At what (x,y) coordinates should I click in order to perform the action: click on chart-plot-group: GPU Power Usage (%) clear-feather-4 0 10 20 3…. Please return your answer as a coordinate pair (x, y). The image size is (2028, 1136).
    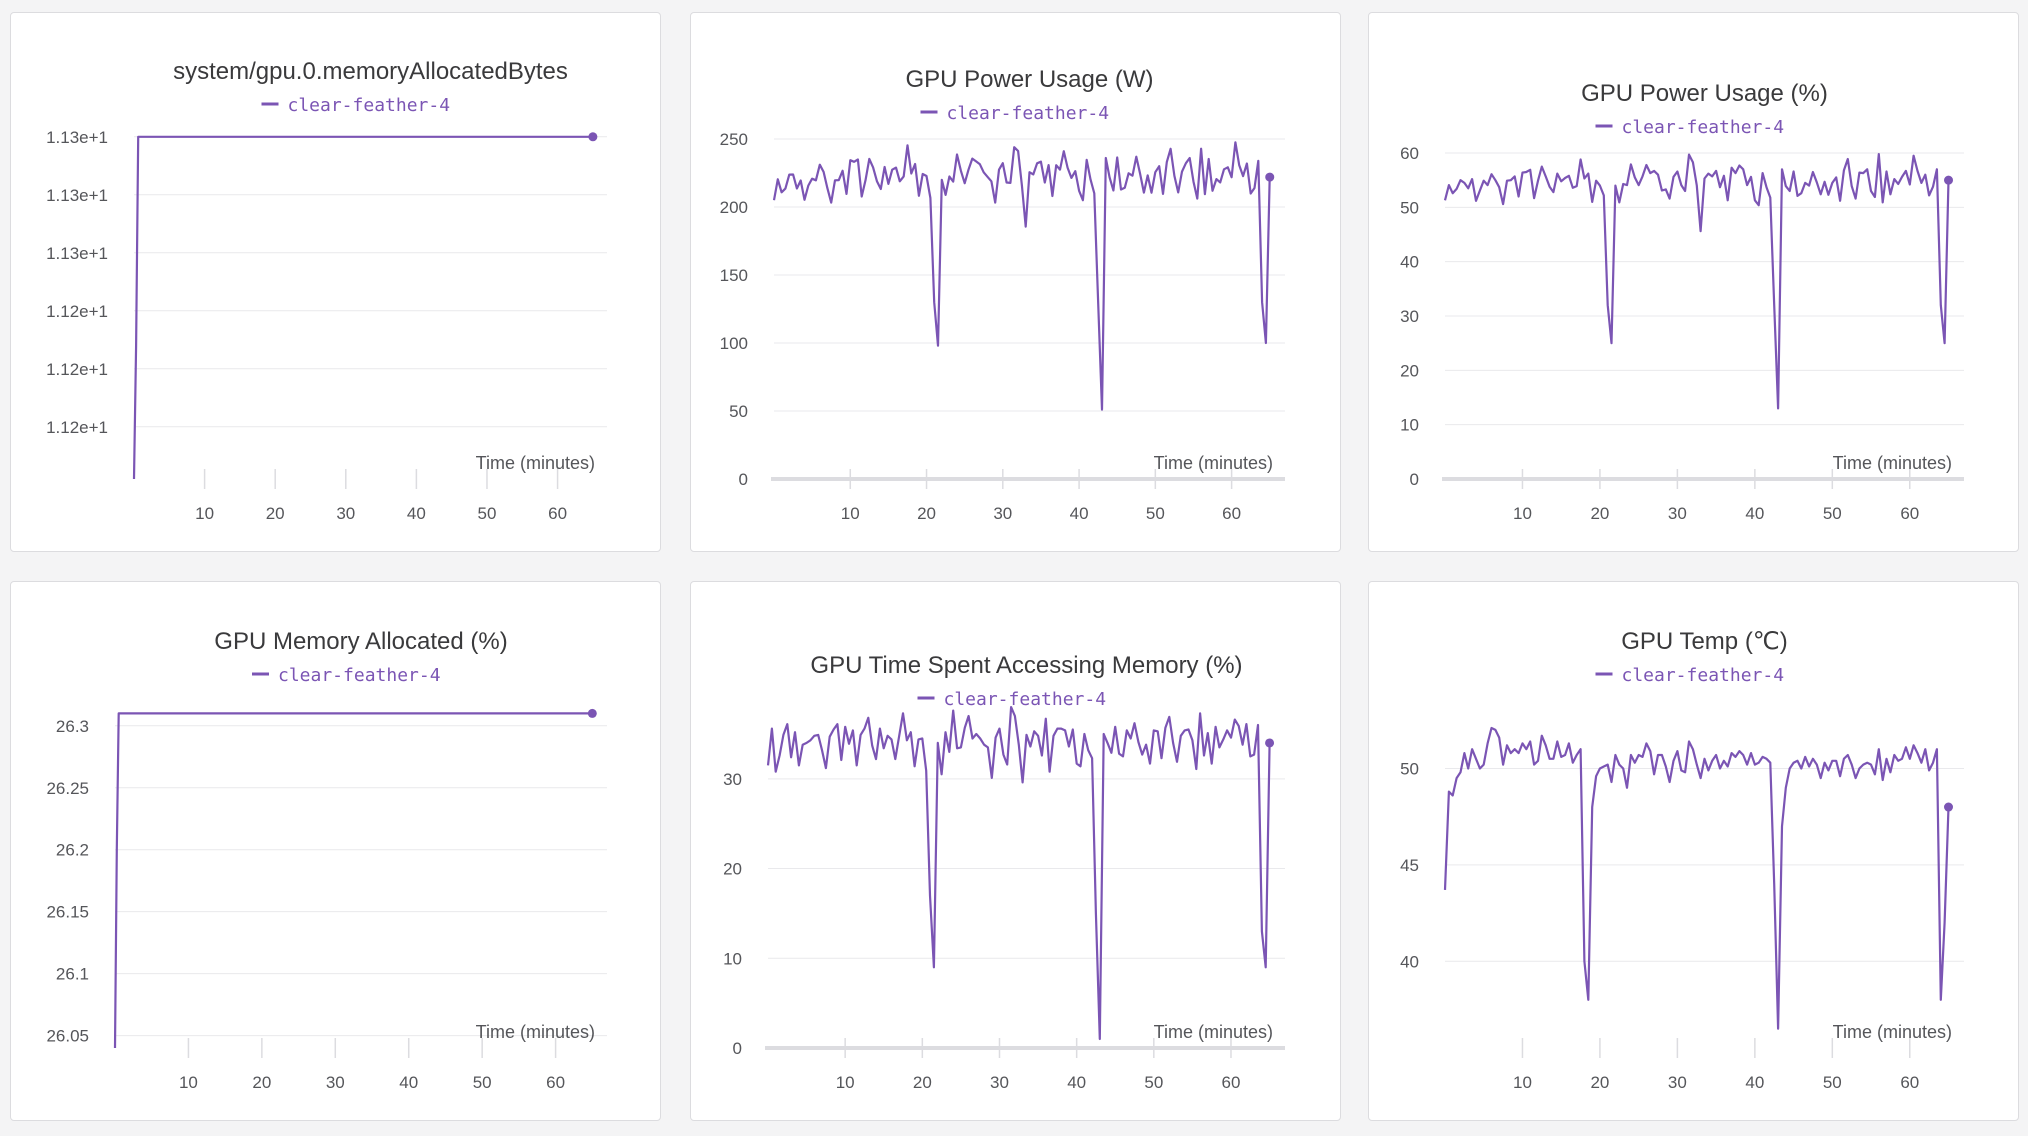
    Looking at the image, I should click on (1682, 301).